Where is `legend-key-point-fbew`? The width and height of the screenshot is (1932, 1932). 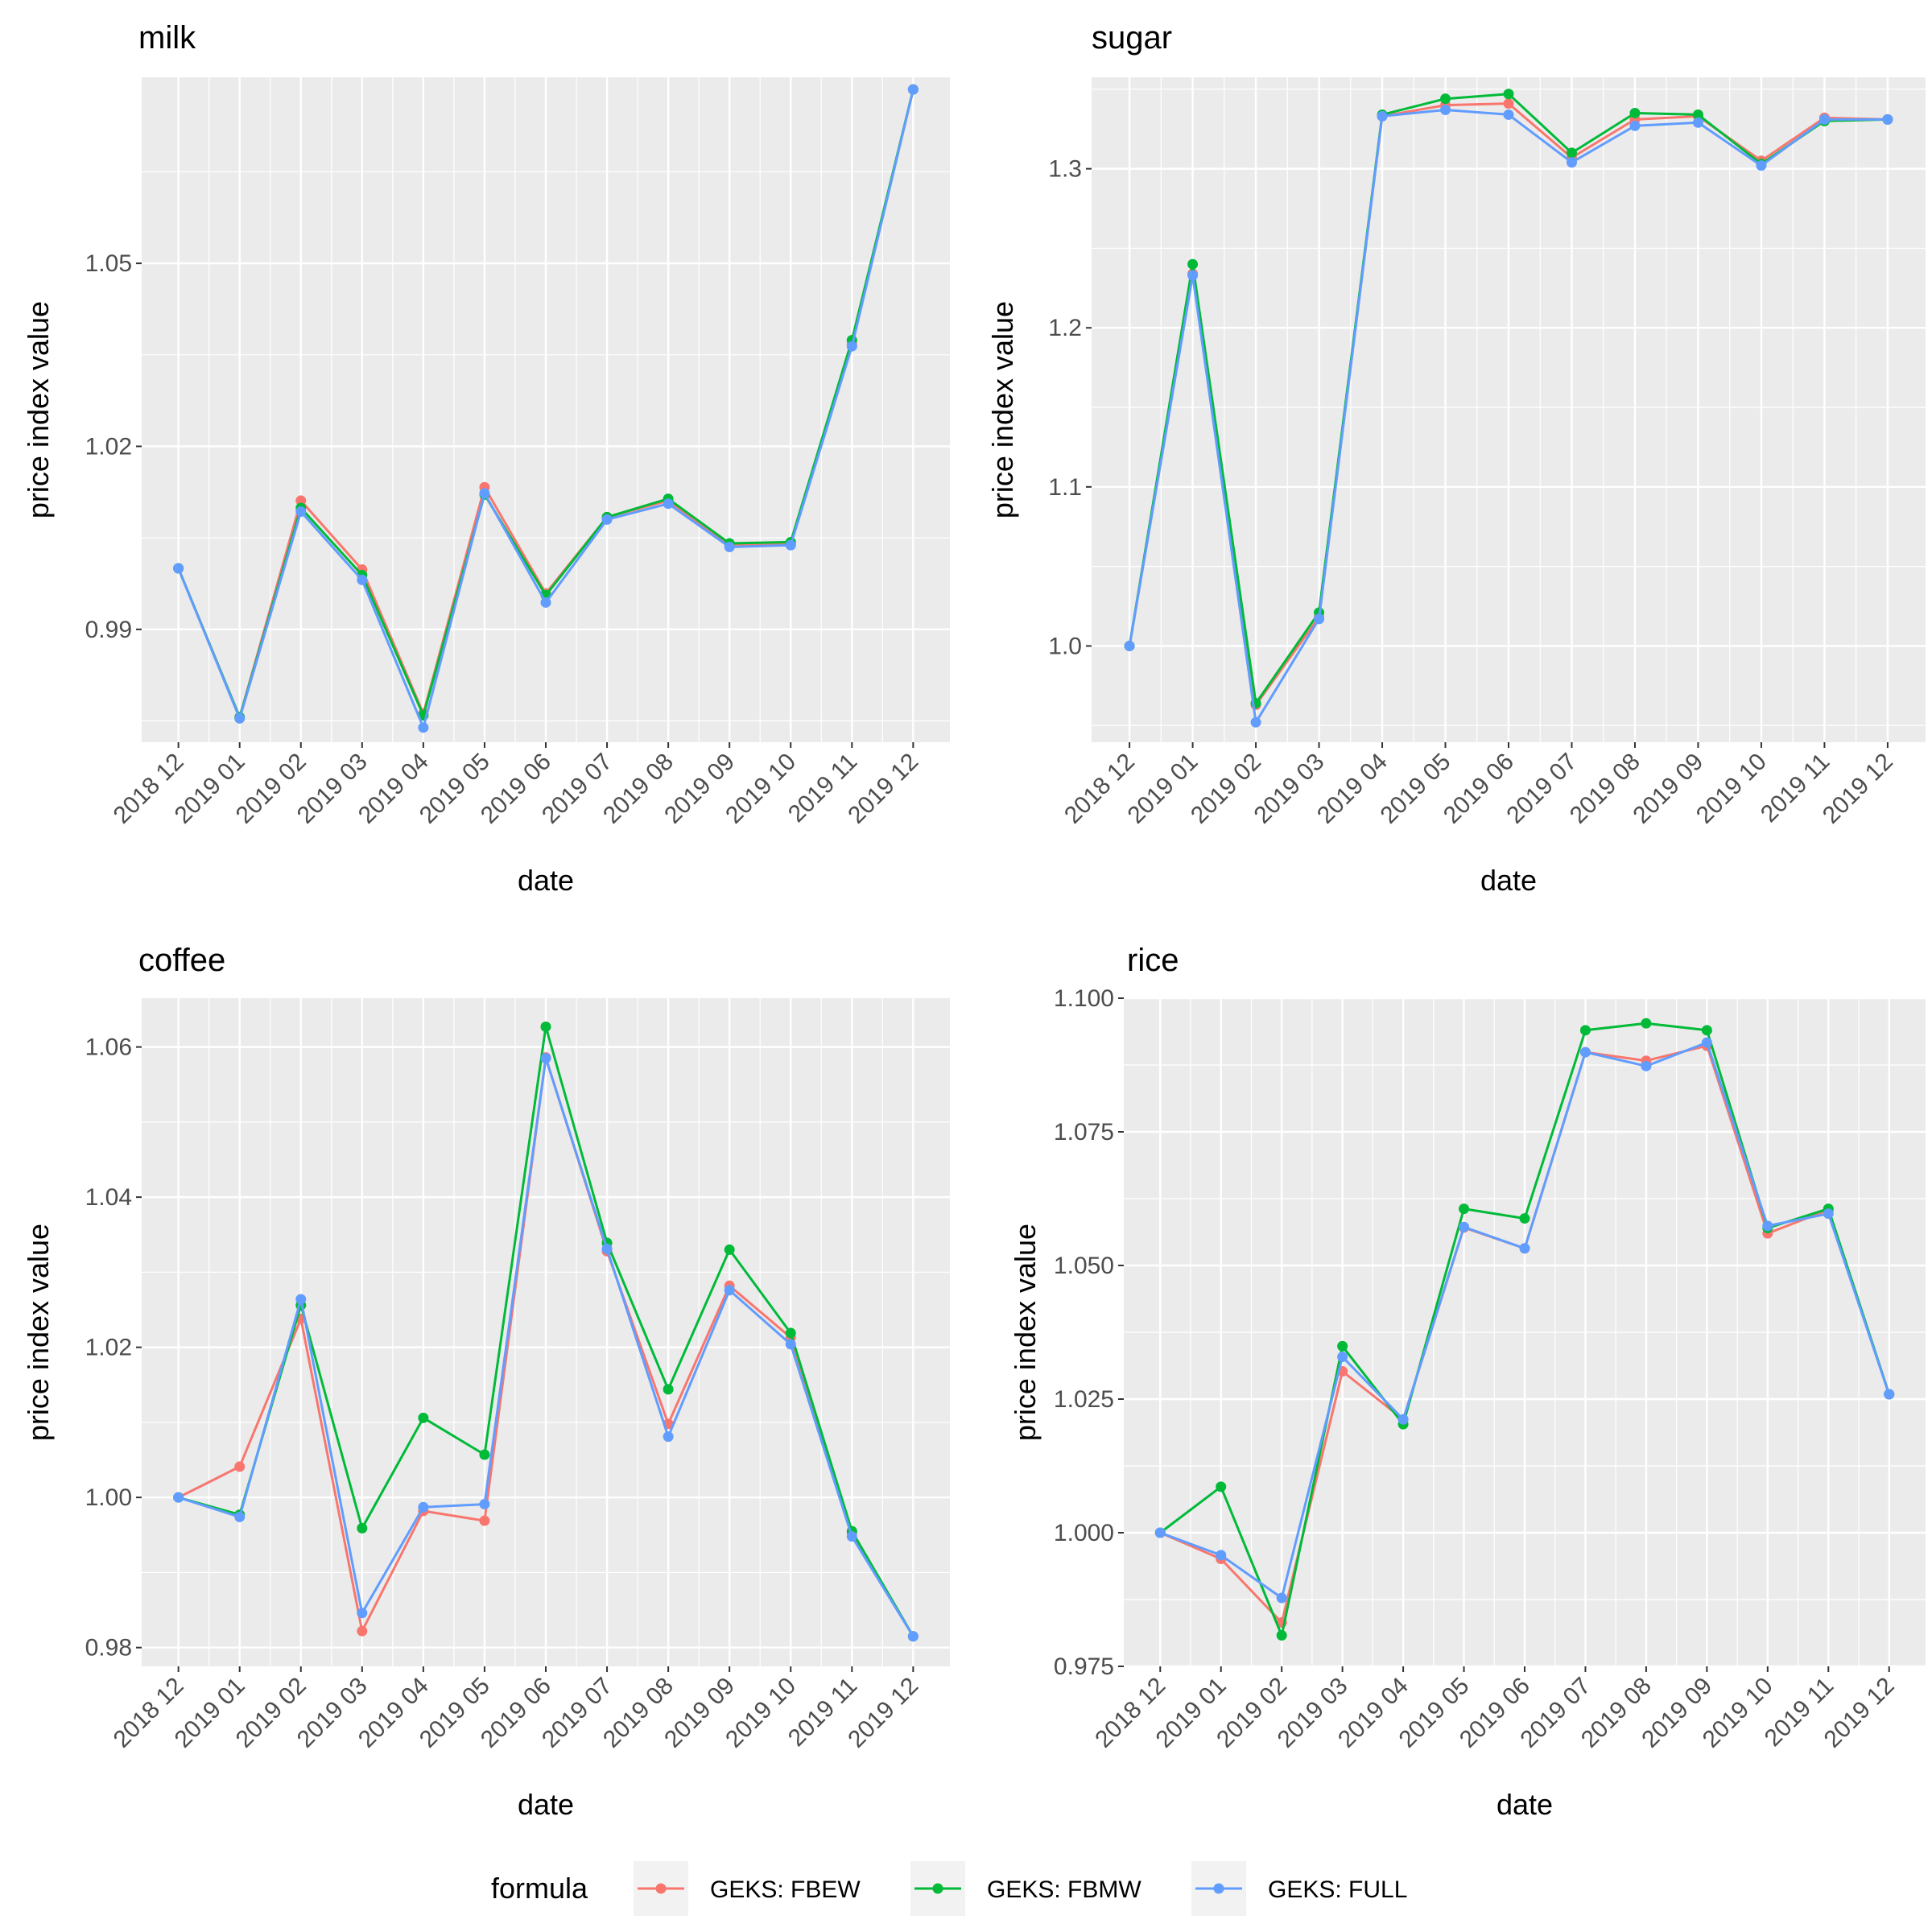
legend-key-point-fbew is located at coordinates (661, 1888).